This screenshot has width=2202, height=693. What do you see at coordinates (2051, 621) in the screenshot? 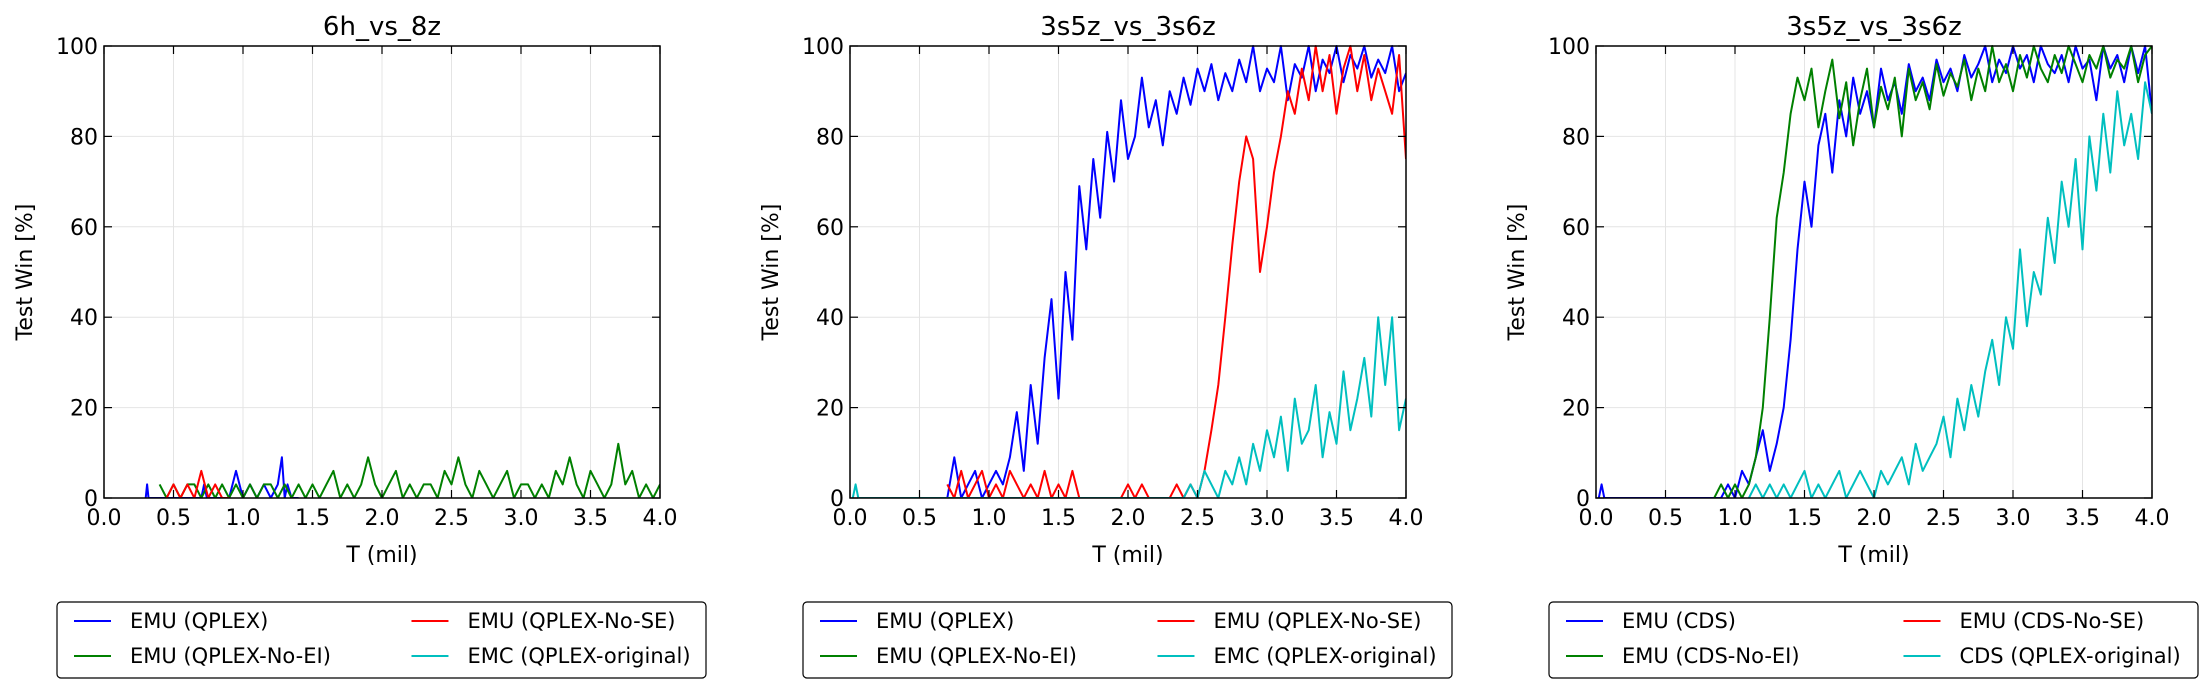
I see `legend-label: EMU (CDS-No-SE)` at bounding box center [2051, 621].